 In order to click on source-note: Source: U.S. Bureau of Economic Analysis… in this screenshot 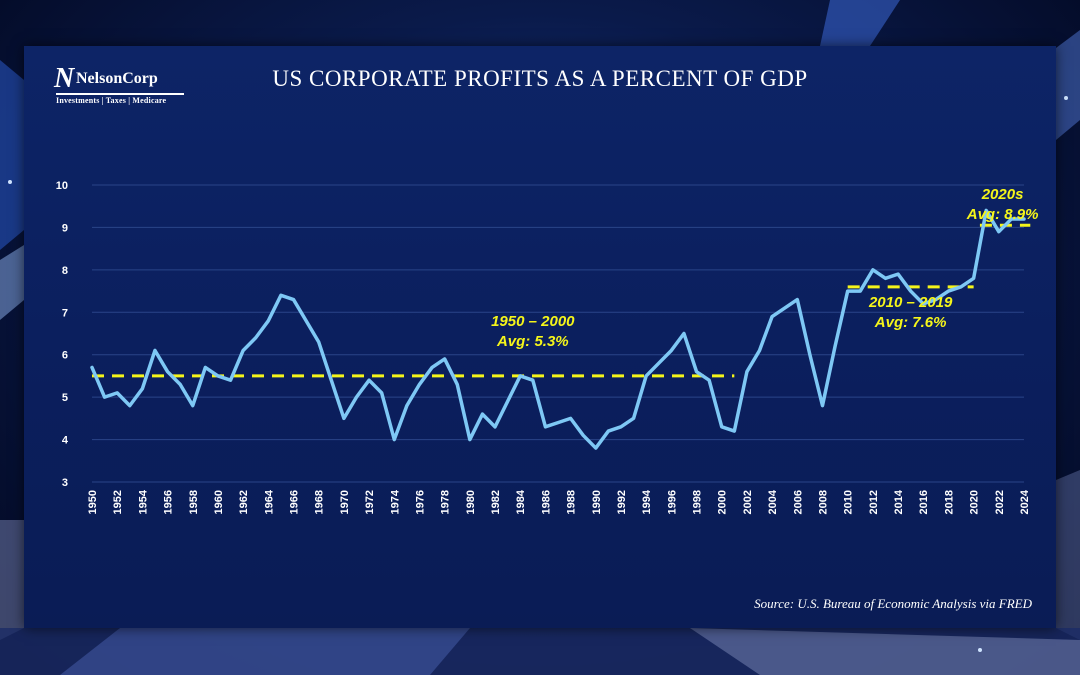, I will do `click(893, 603)`.